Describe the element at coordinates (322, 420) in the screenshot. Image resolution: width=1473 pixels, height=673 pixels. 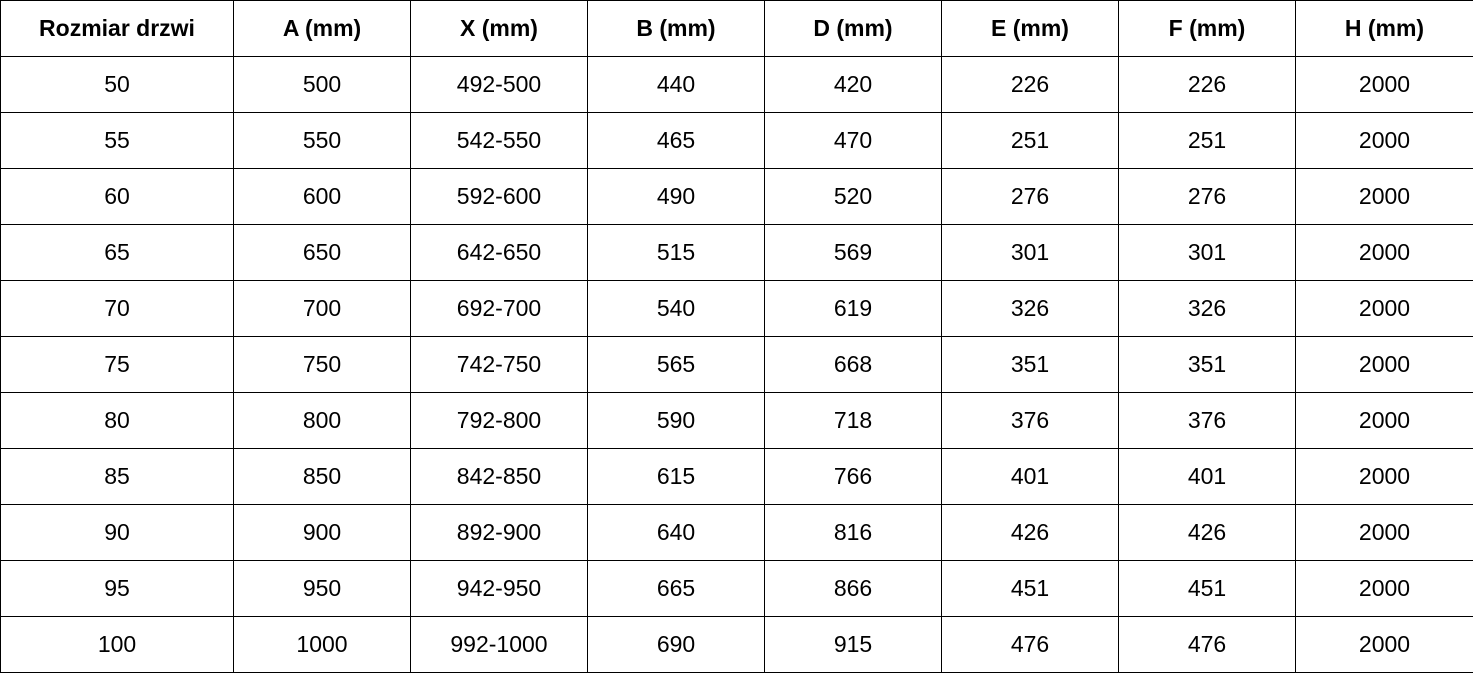
I see `table-cell: 800` at that location.